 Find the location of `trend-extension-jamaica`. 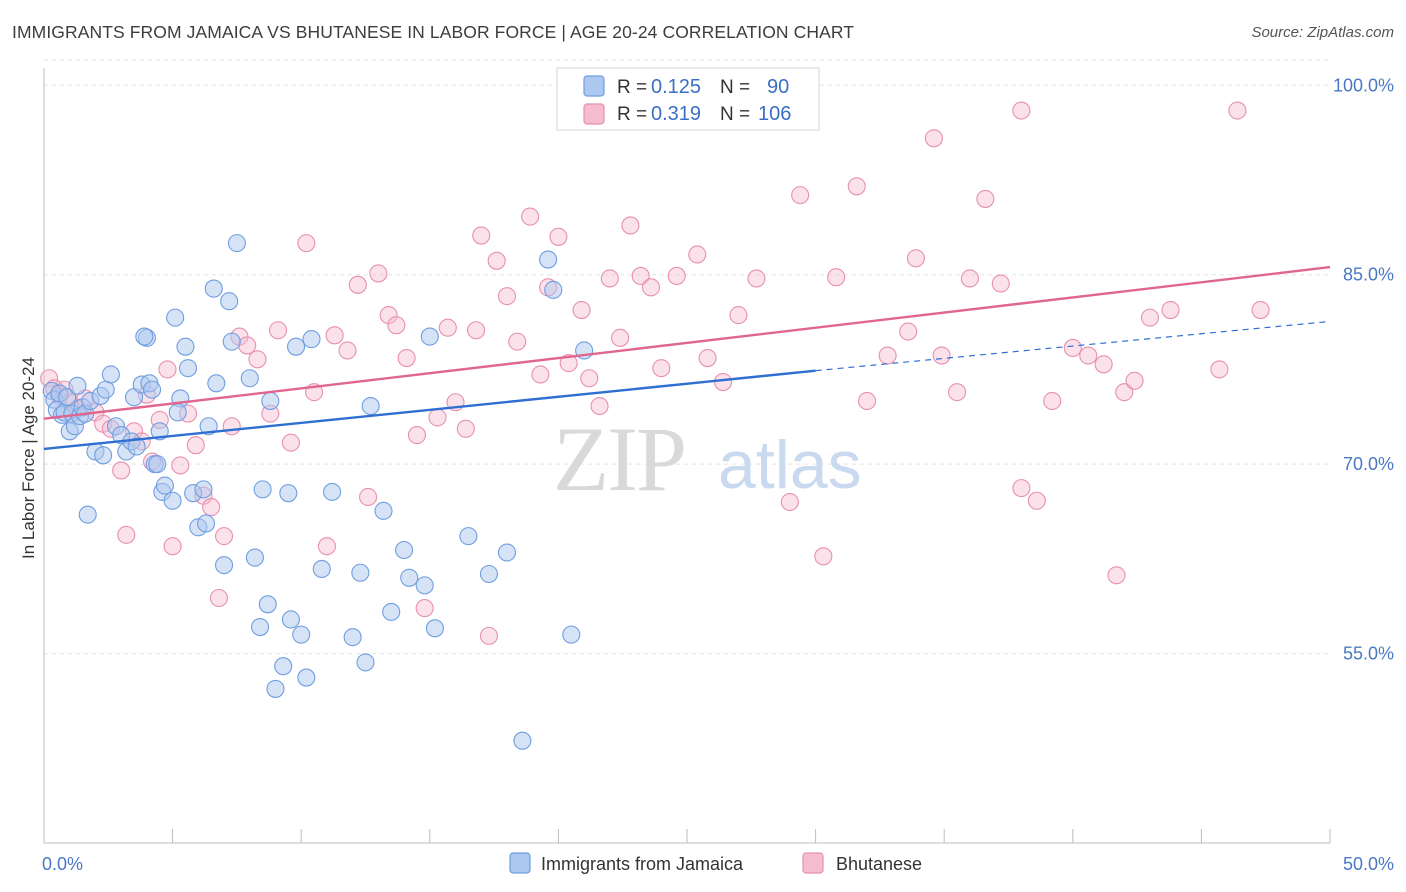

trend-extension-jamaica is located at coordinates (1073, 346).